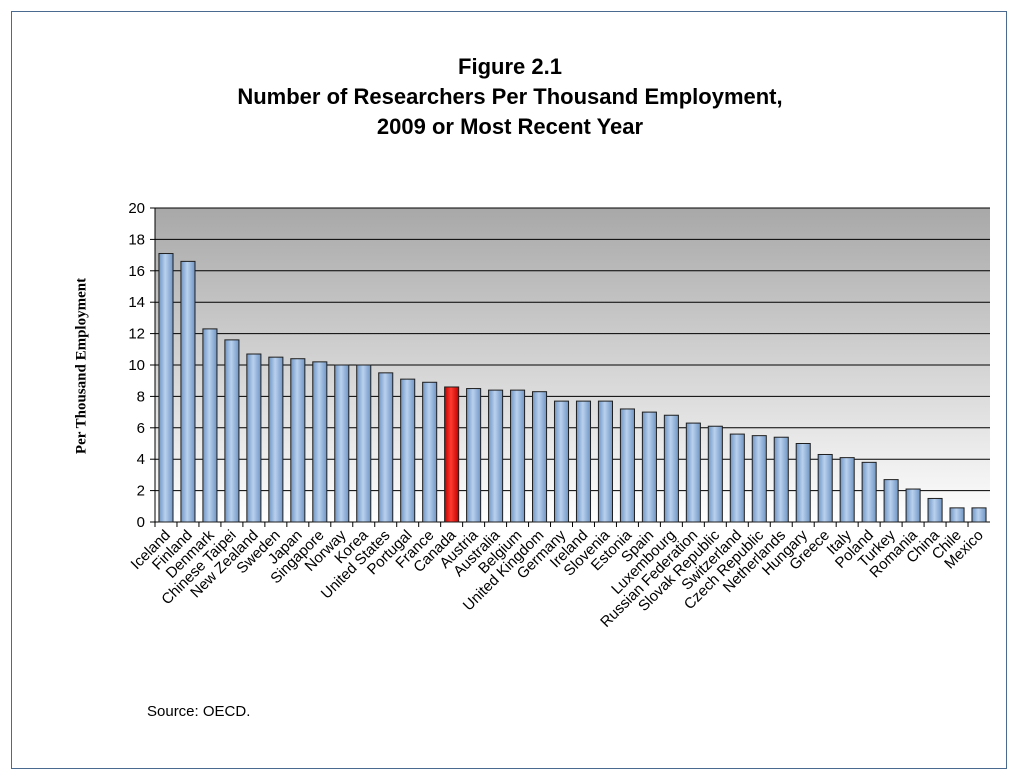  What do you see at coordinates (136, 271) in the screenshot?
I see `y-tick-label: 16` at bounding box center [136, 271].